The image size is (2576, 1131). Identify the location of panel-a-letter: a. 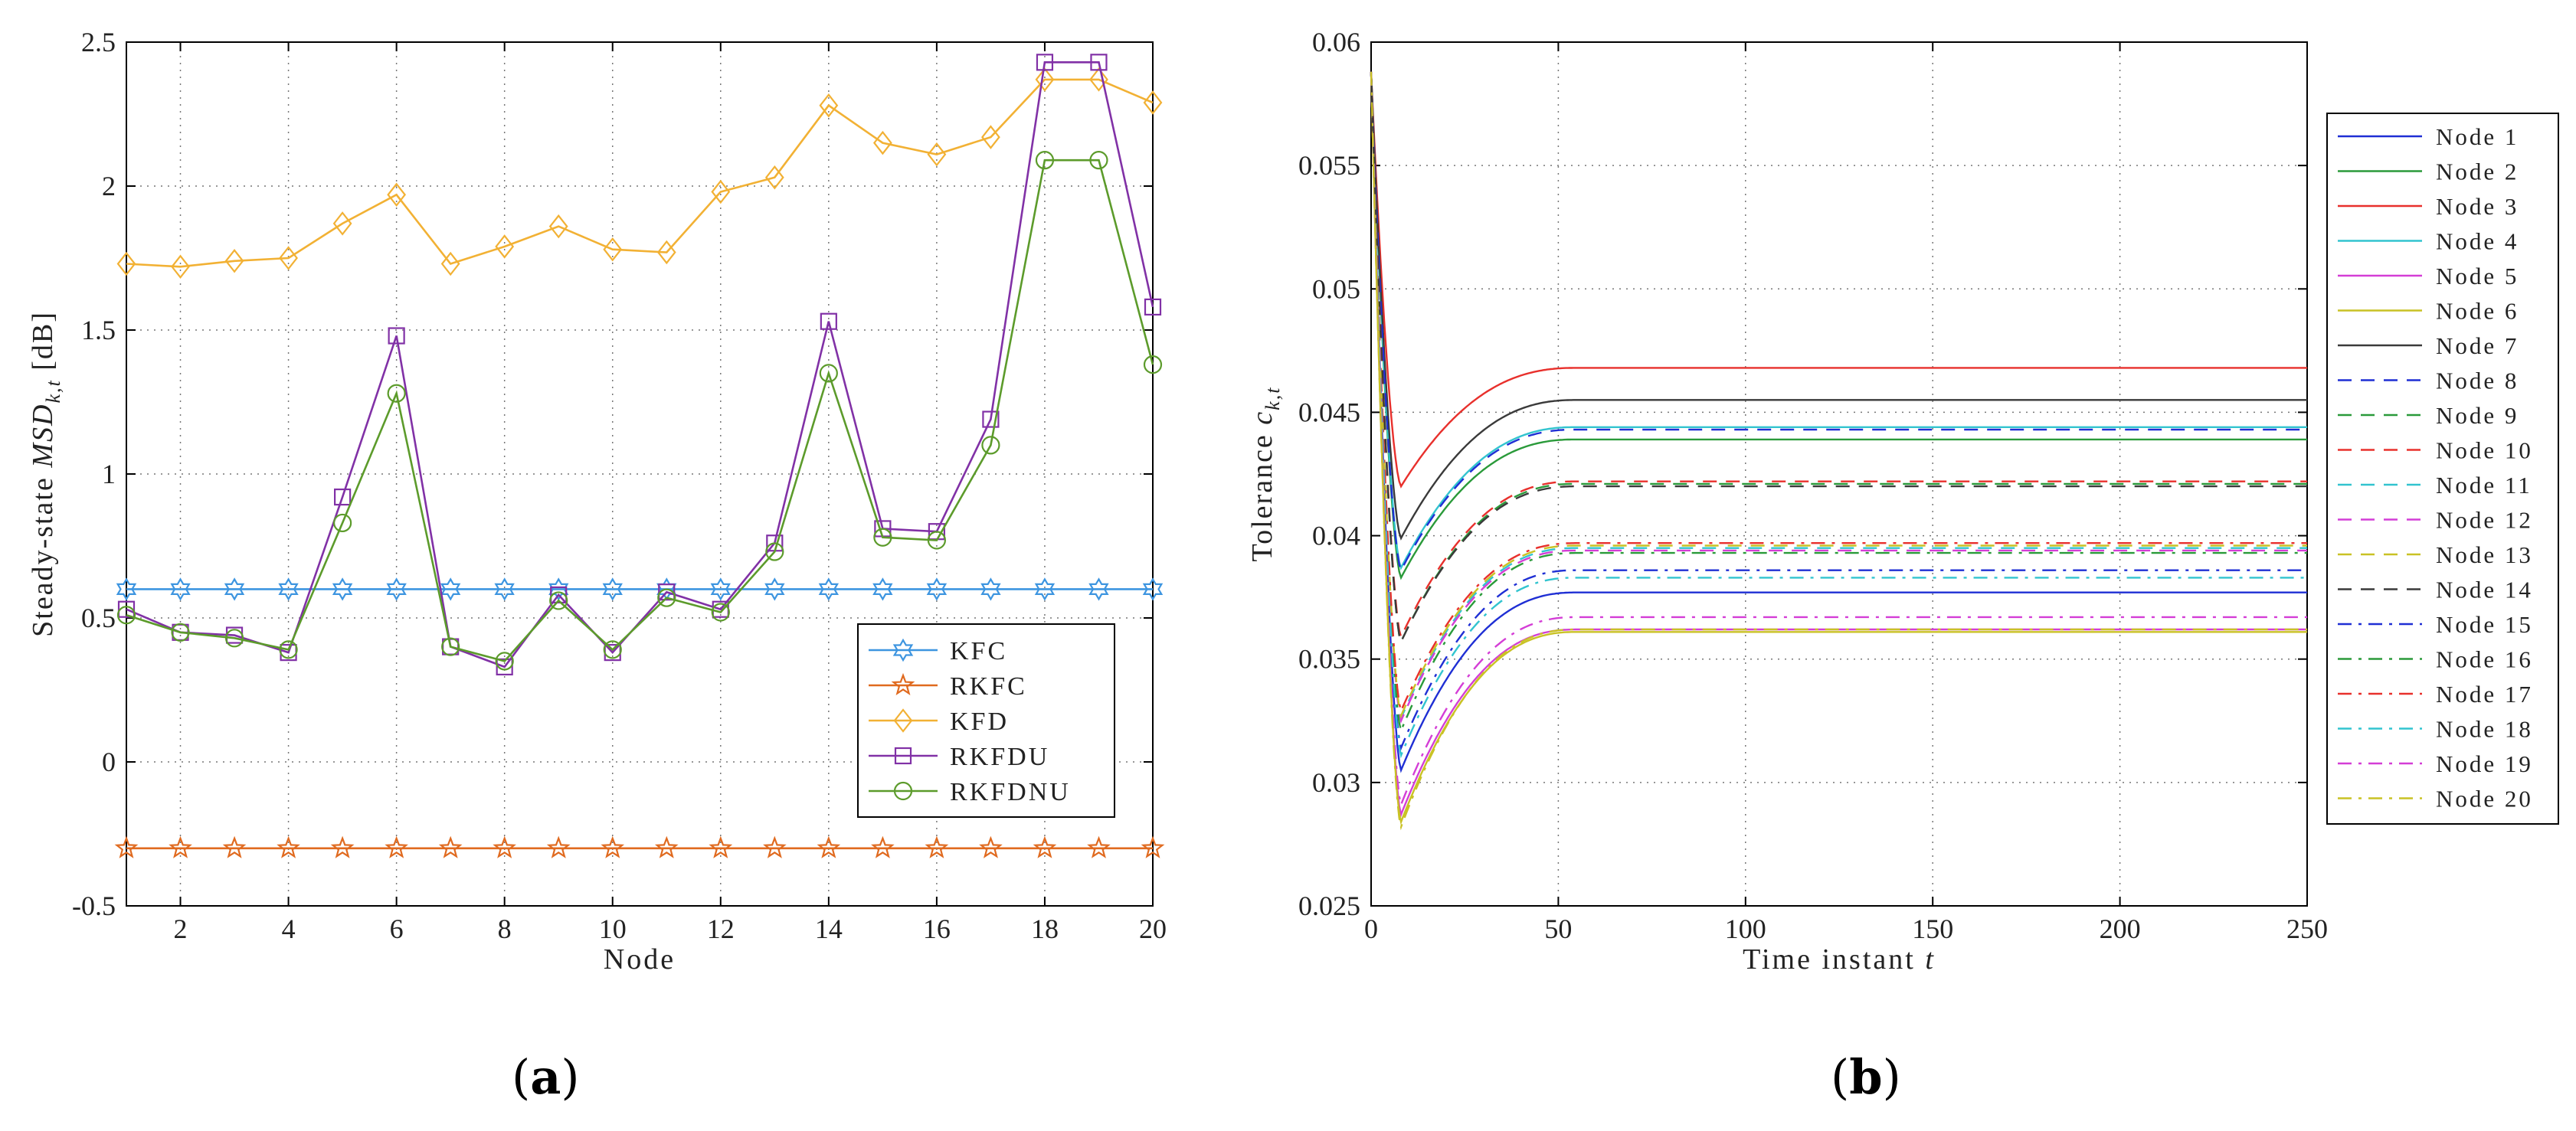
(545, 1077).